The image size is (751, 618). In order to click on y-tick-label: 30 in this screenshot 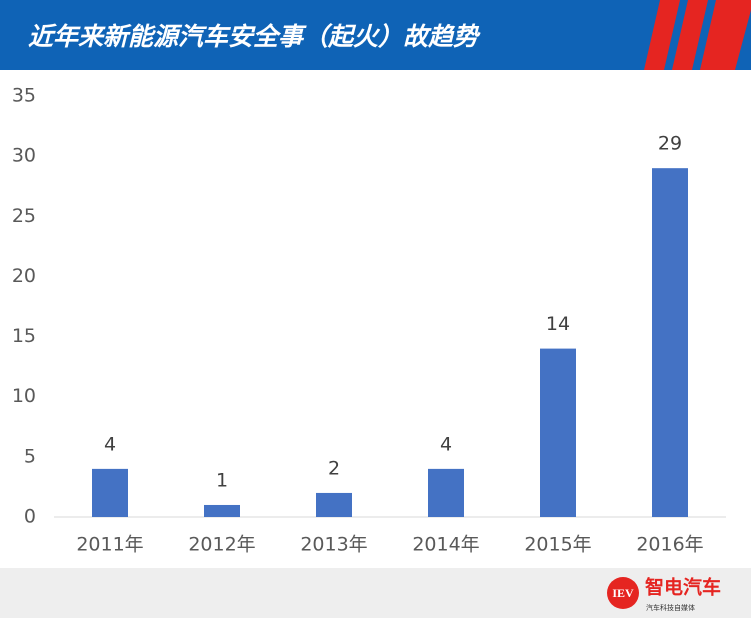, I will do `click(24, 156)`.